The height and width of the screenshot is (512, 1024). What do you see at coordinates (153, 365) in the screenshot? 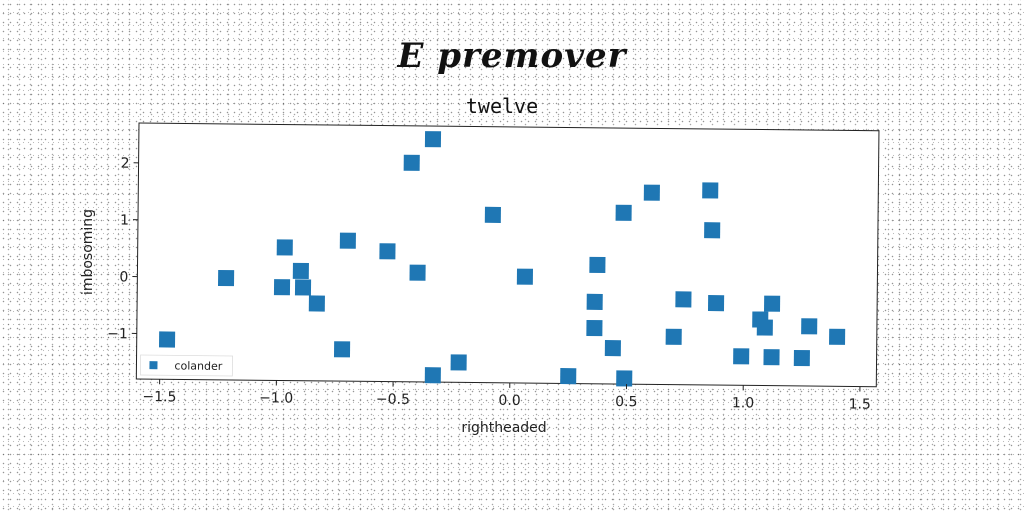
I see `legend-marker-colander` at bounding box center [153, 365].